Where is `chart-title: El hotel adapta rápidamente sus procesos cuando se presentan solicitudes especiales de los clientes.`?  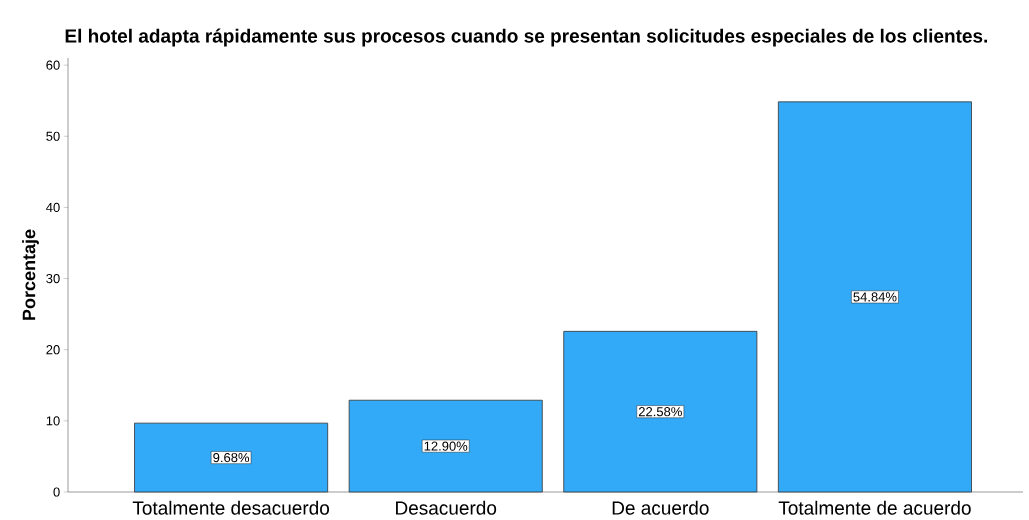
chart-title: El hotel adapta rápidamente sus procesos cuando se presentan solicitudes especiales de los clientes. is located at coordinates (526, 37).